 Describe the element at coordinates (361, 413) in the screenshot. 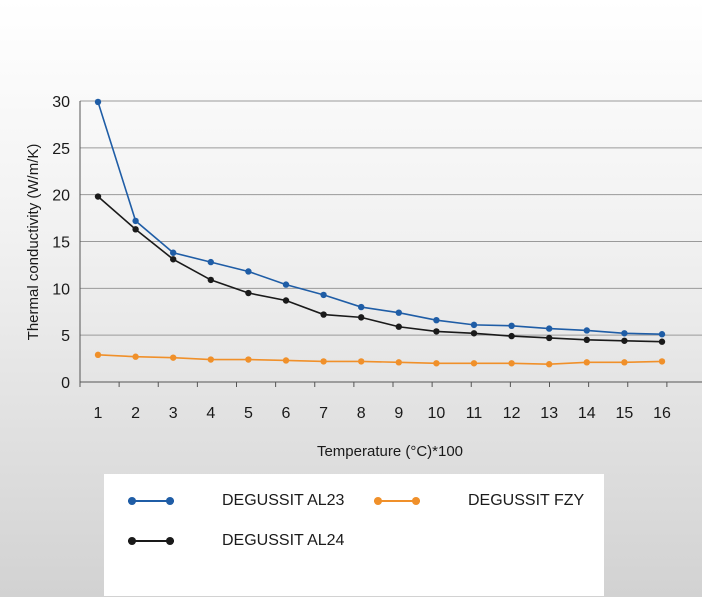

I see `x-tick-label: 8` at that location.